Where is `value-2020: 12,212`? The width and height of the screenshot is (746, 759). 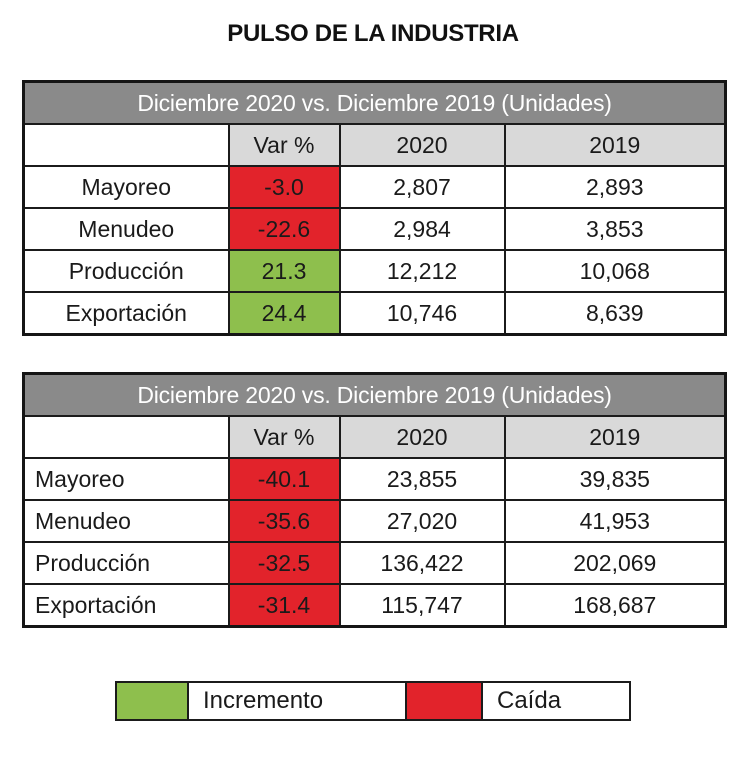 value-2020: 12,212 is located at coordinates (422, 271).